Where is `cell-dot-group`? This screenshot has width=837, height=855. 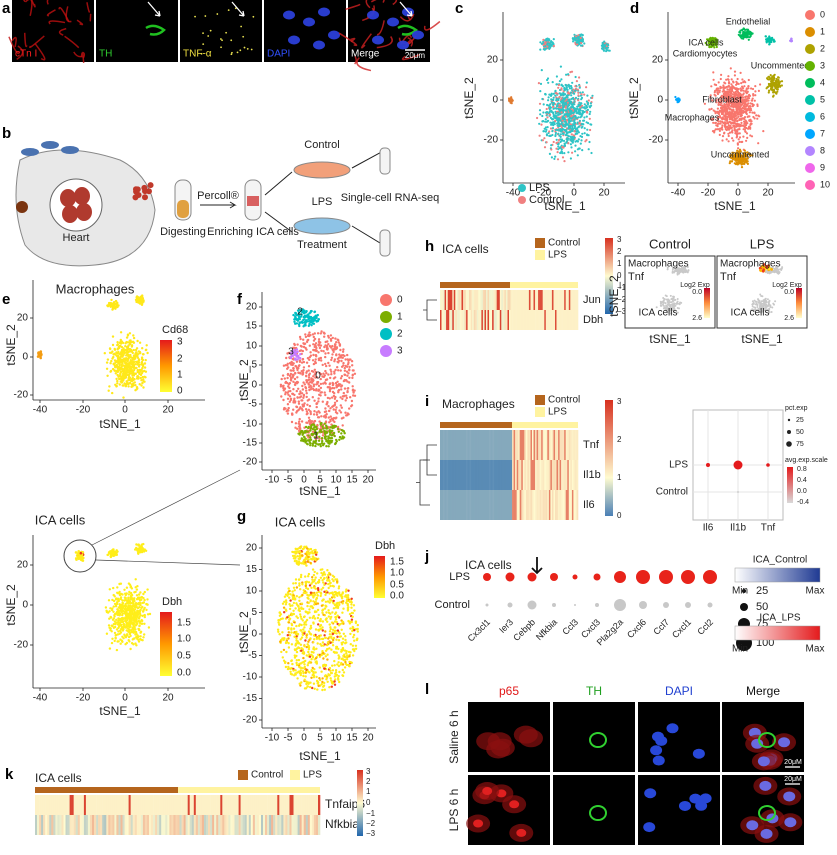
cell-dot-group is located at coordinates (734, 108).